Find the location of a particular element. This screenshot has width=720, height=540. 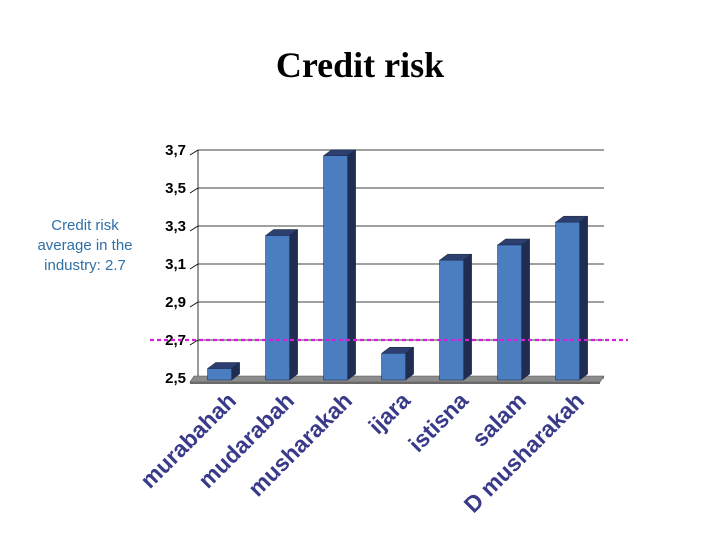

y-axis-ticks: 3,7 3,5 3,3 3,1 2,9 2,7 2,5 is located at coordinates (175, 264).